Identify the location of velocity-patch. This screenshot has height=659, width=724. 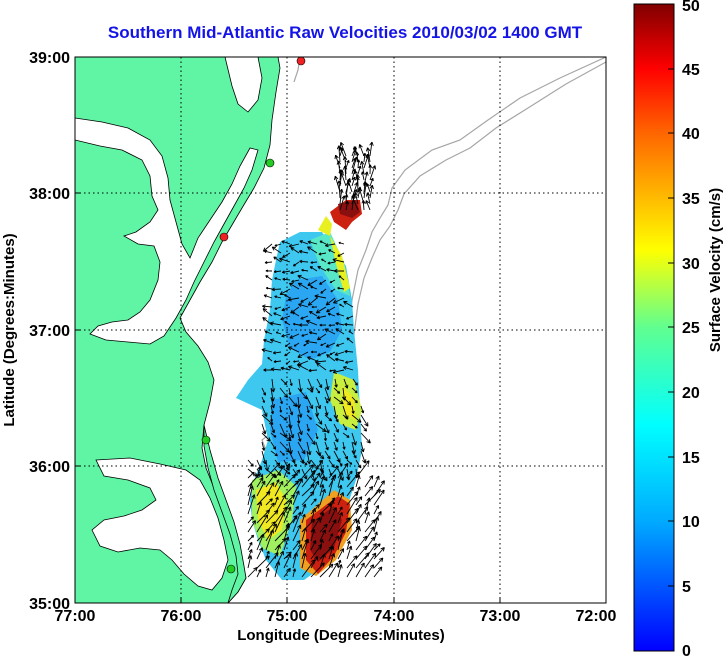
(349, 209).